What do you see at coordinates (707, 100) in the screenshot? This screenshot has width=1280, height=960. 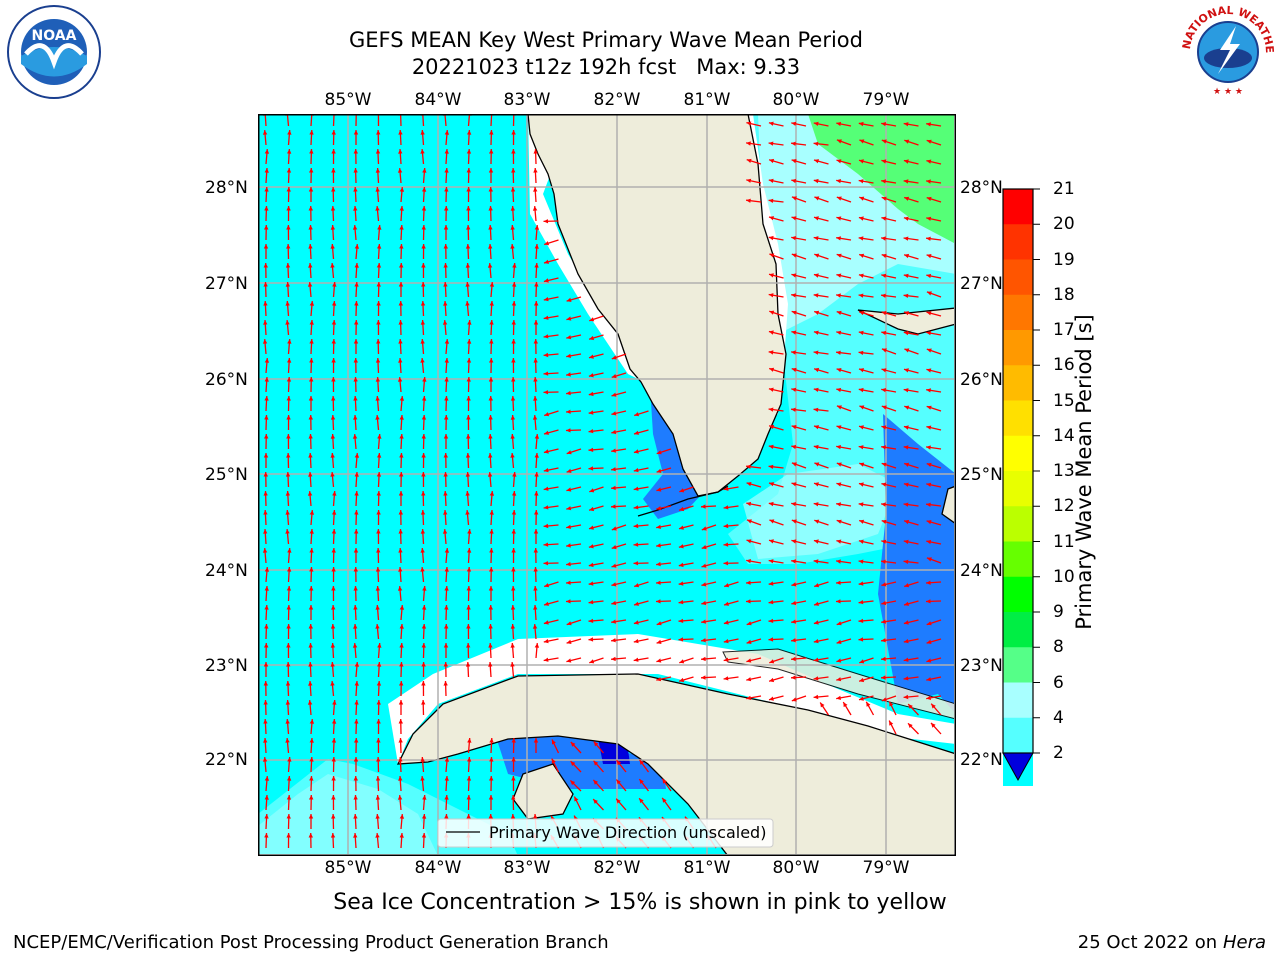 I see `lon-label-top: 81°W` at bounding box center [707, 100].